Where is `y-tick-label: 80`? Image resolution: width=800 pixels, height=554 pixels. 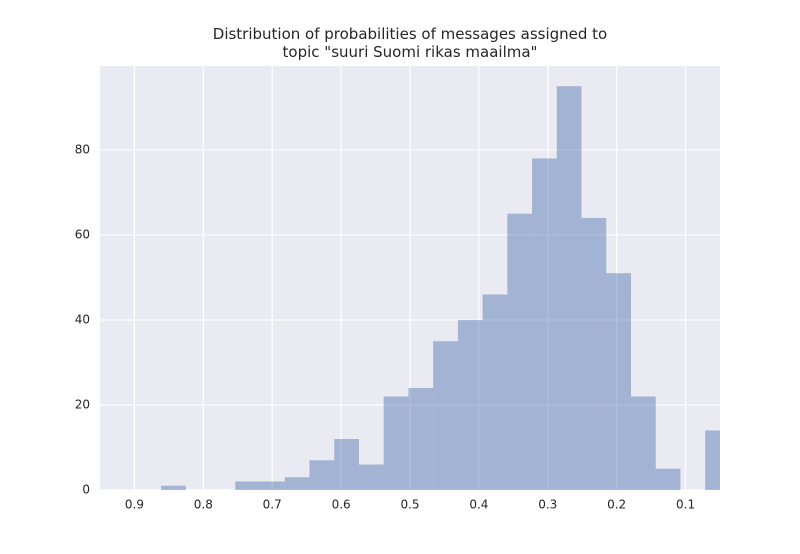 y-tick-label: 80 is located at coordinates (82, 149).